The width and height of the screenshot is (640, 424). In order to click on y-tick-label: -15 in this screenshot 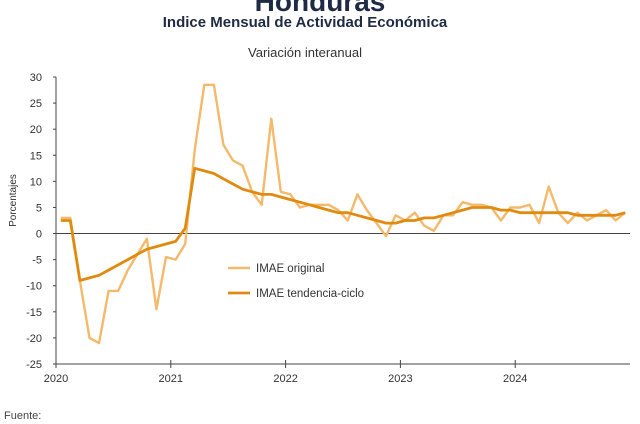, I will do `click(34, 313)`.